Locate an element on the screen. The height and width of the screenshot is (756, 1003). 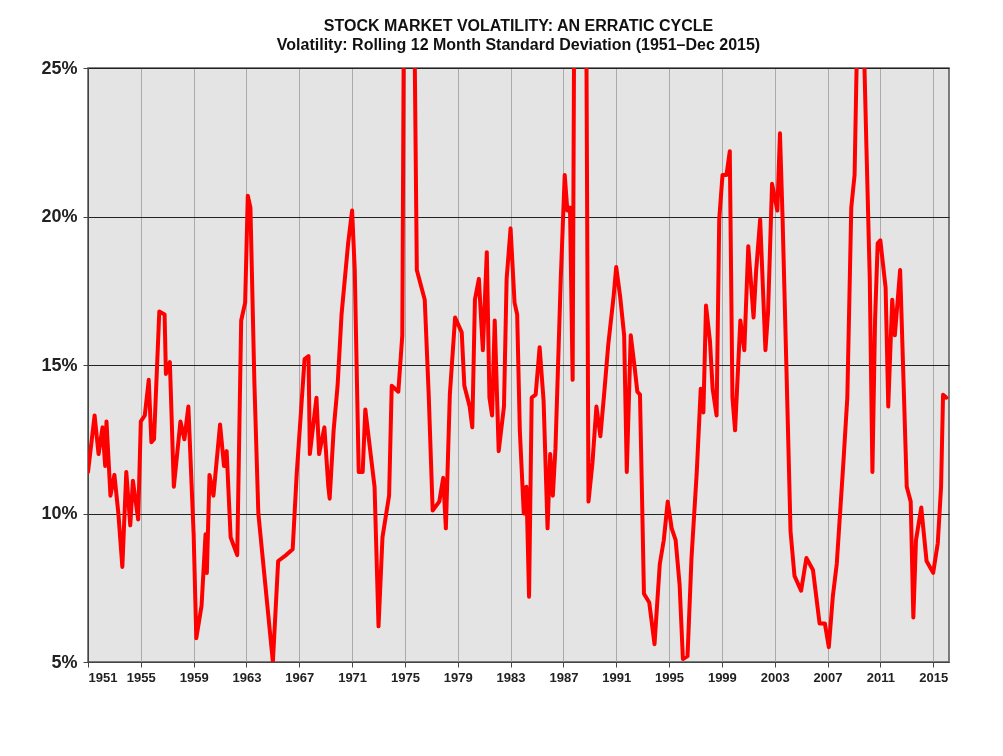
x-tick-label: 1959 is located at coordinates (194, 677).